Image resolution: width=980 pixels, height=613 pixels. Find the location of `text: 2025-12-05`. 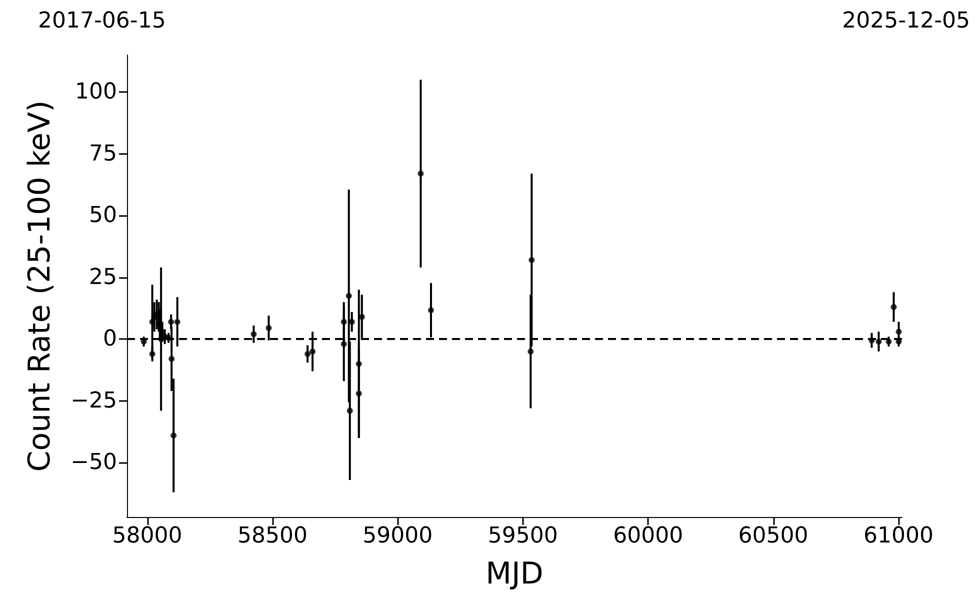

text: 2025-12-05 is located at coordinates (906, 21).